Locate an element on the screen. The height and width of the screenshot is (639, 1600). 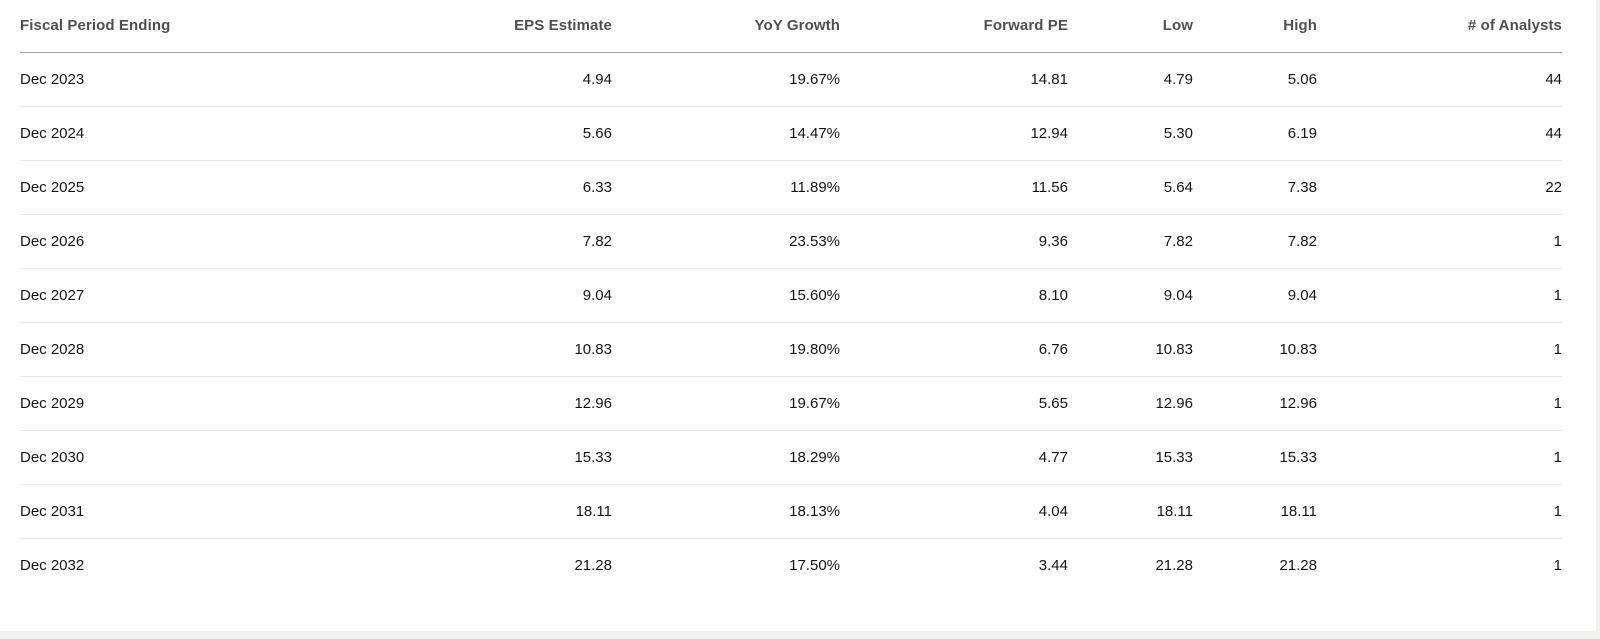
table-row: Dec 2030 15.33 18.29% 4.77 15.33 15.33 1 is located at coordinates (791, 456).